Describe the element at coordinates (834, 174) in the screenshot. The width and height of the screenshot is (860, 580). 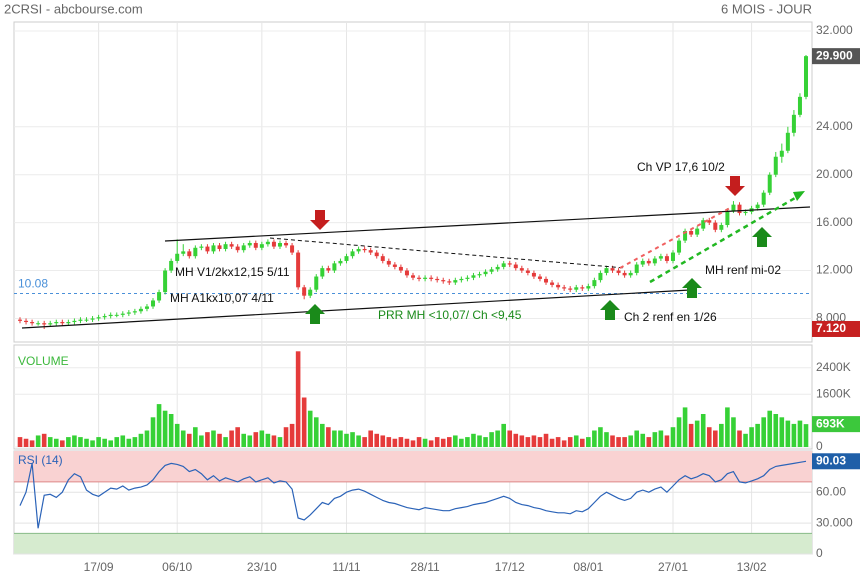
I see `y-tick-label: 20.000` at that location.